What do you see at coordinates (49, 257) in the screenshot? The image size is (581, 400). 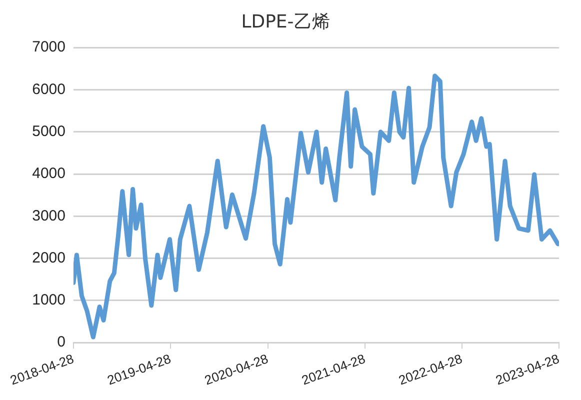 I see `y-tick-label: 2000` at bounding box center [49, 257].